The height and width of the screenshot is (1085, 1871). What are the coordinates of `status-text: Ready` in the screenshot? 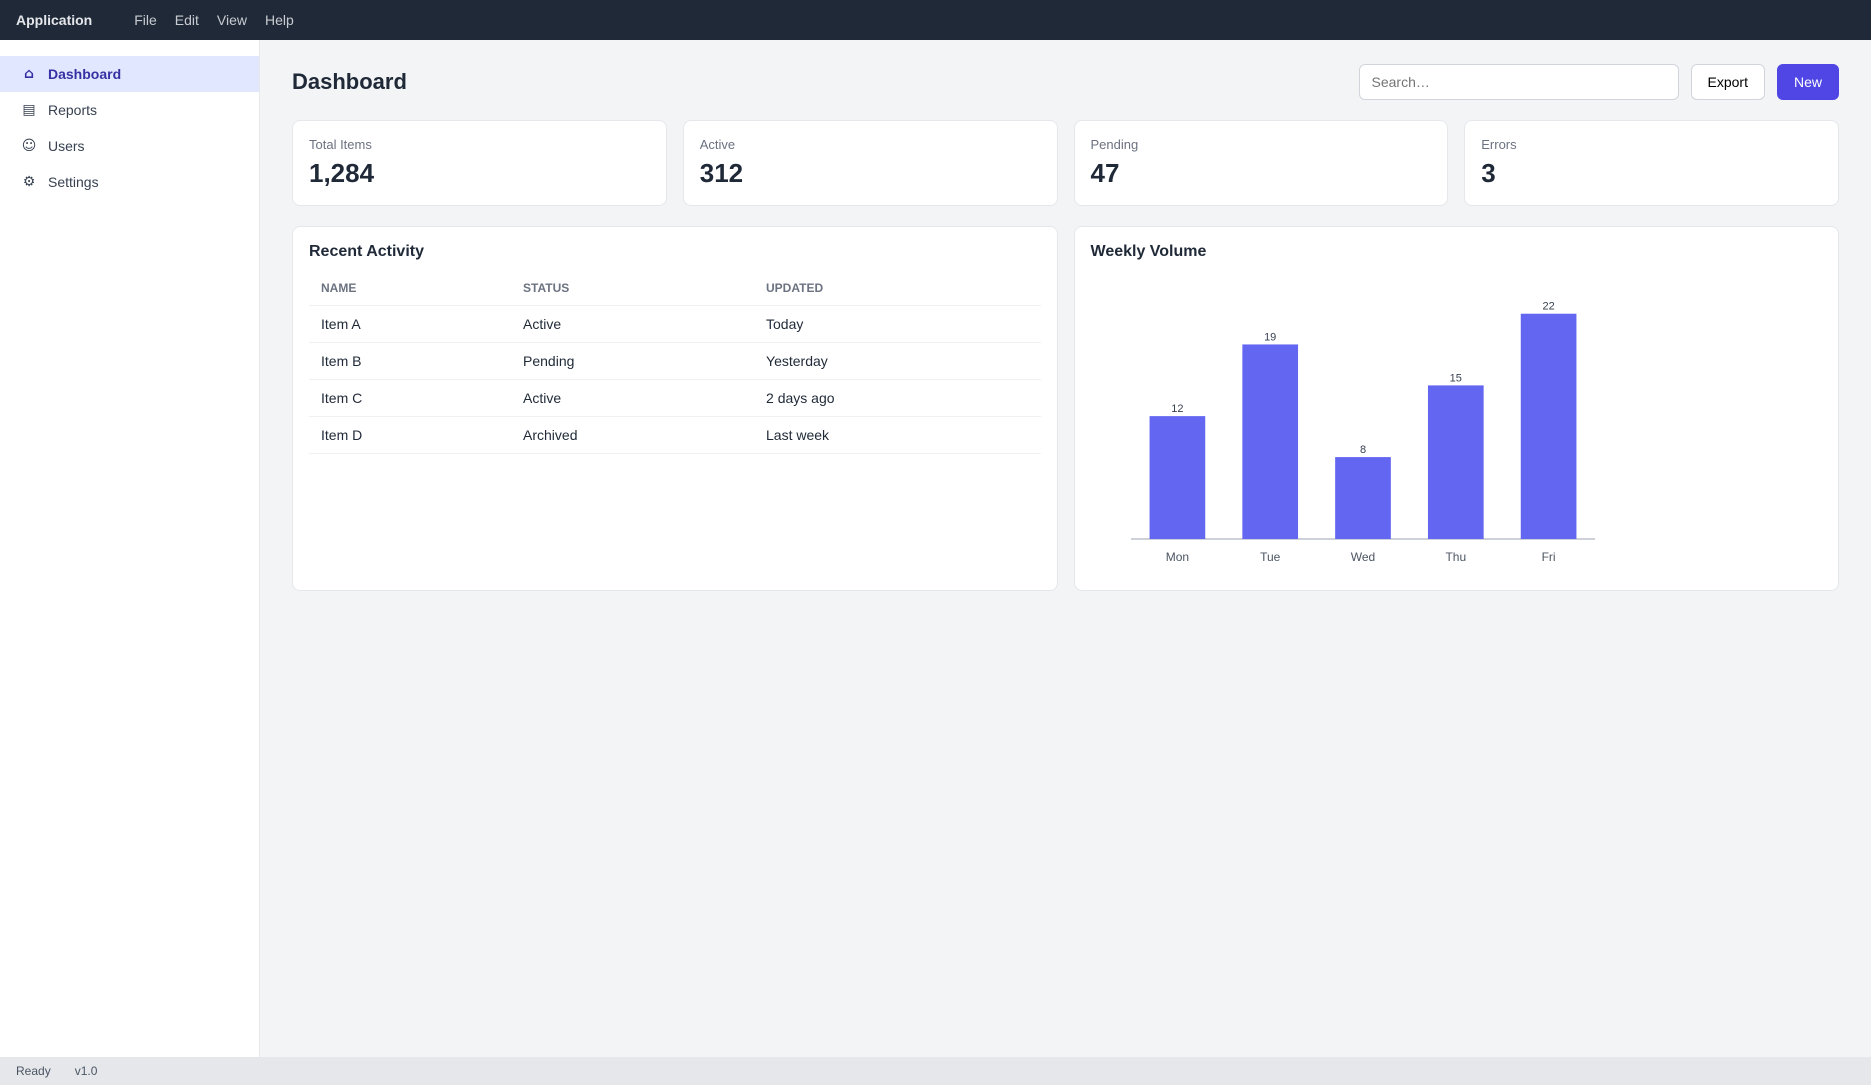 It's located at (33, 1071).